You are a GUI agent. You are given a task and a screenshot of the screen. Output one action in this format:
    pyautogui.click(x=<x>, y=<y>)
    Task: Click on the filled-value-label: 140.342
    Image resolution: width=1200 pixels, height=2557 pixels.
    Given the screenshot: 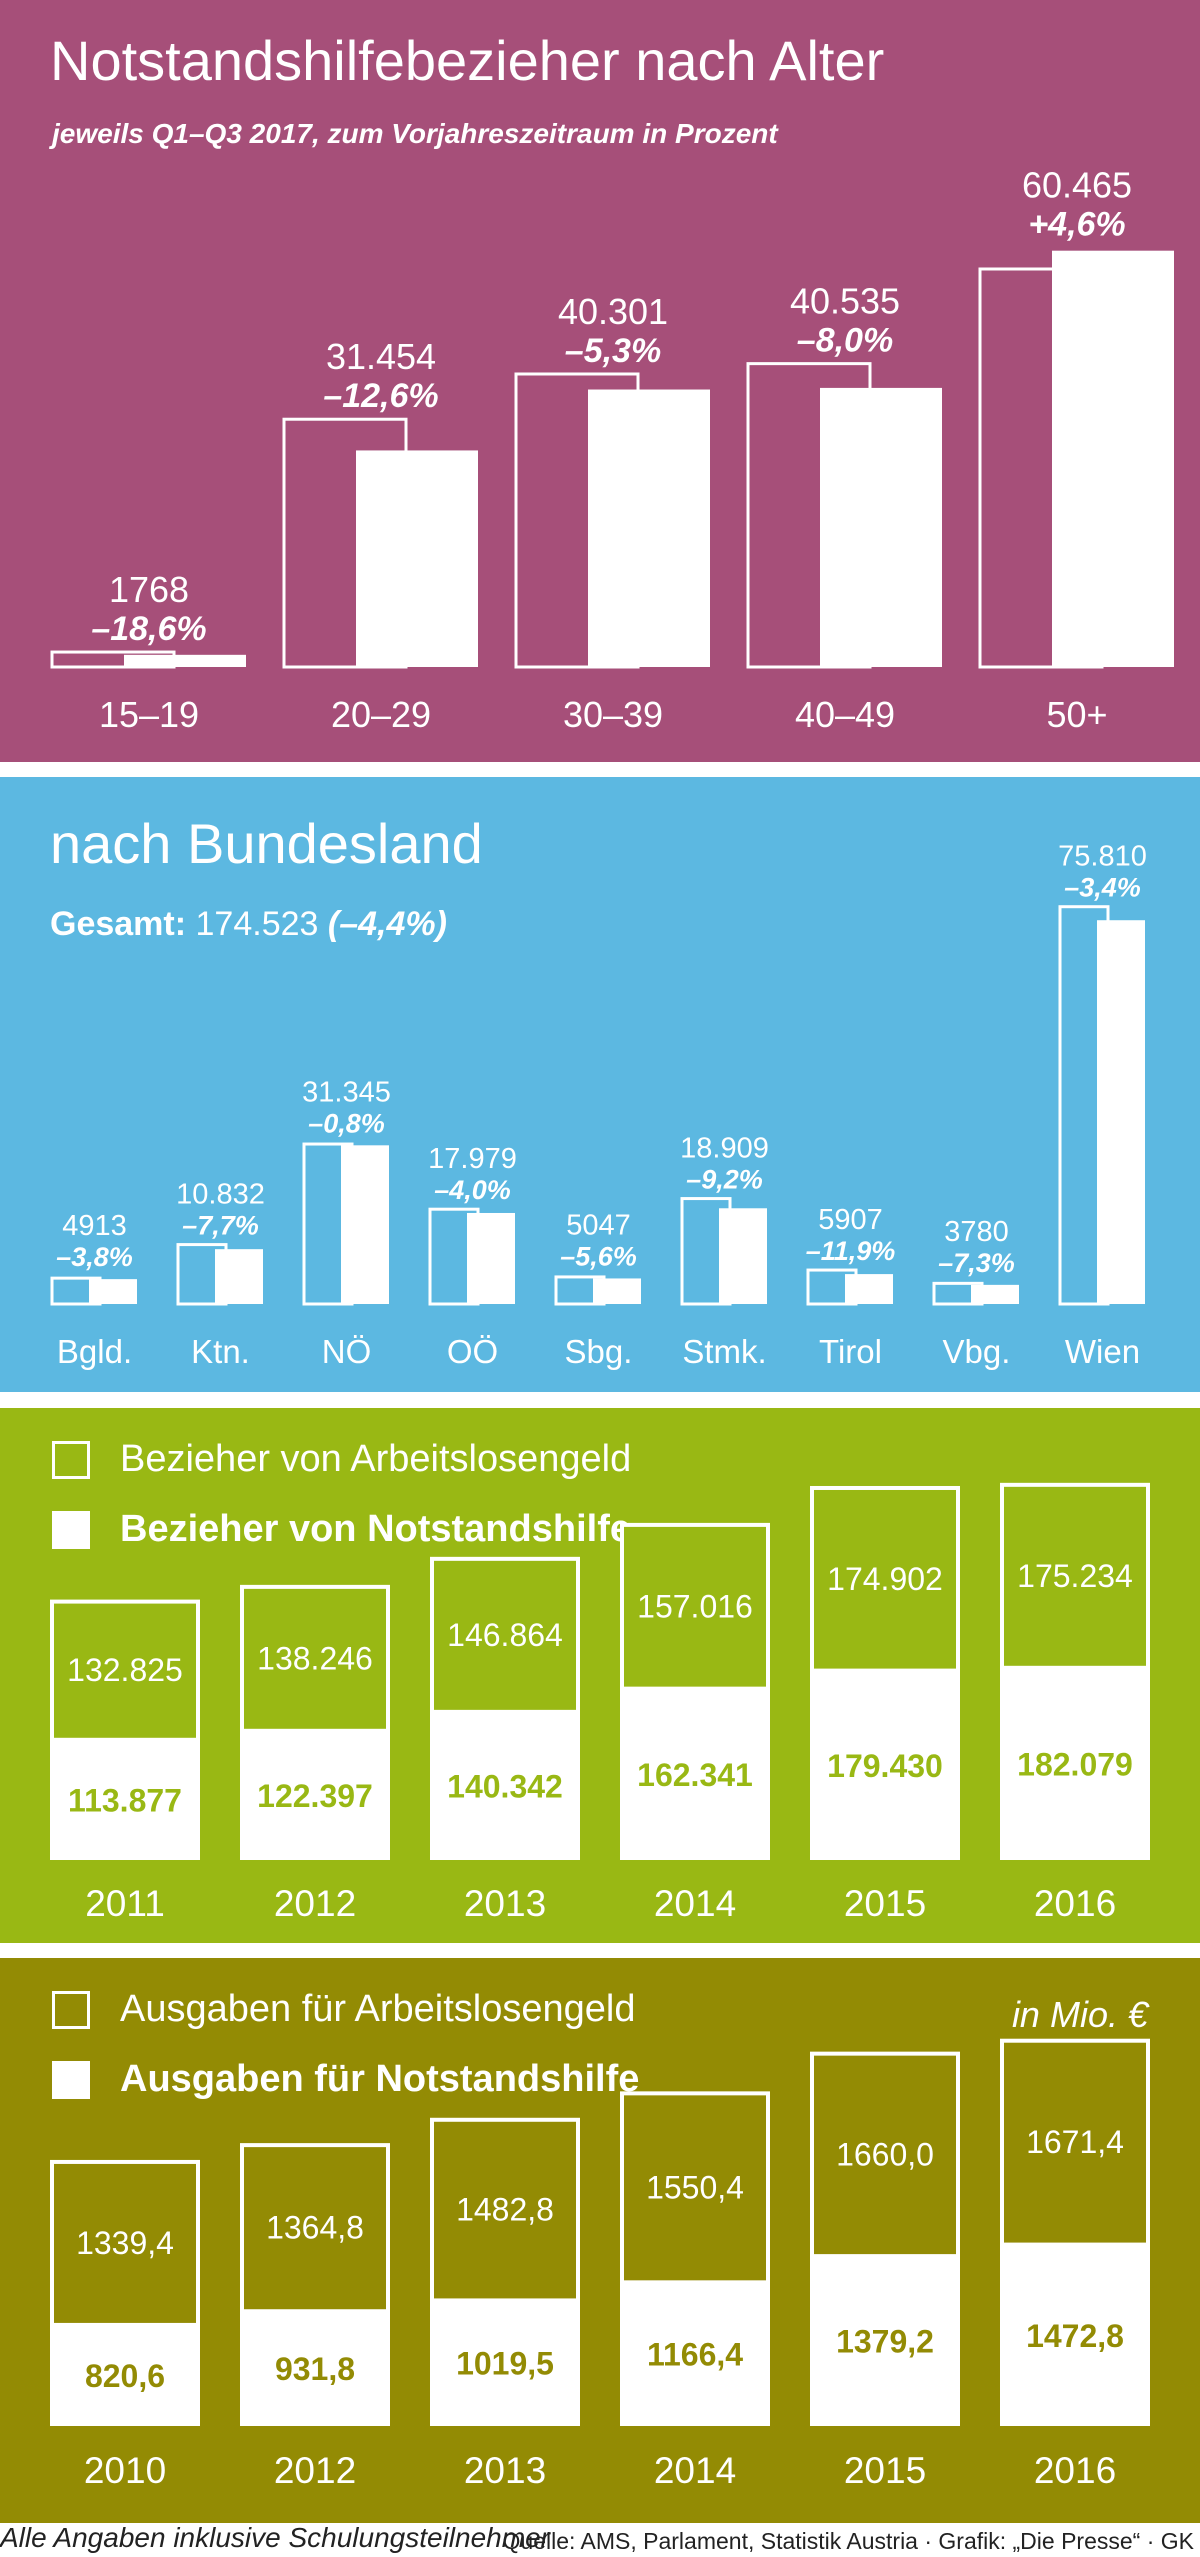 What is the action you would take?
    pyautogui.click(x=505, y=1786)
    